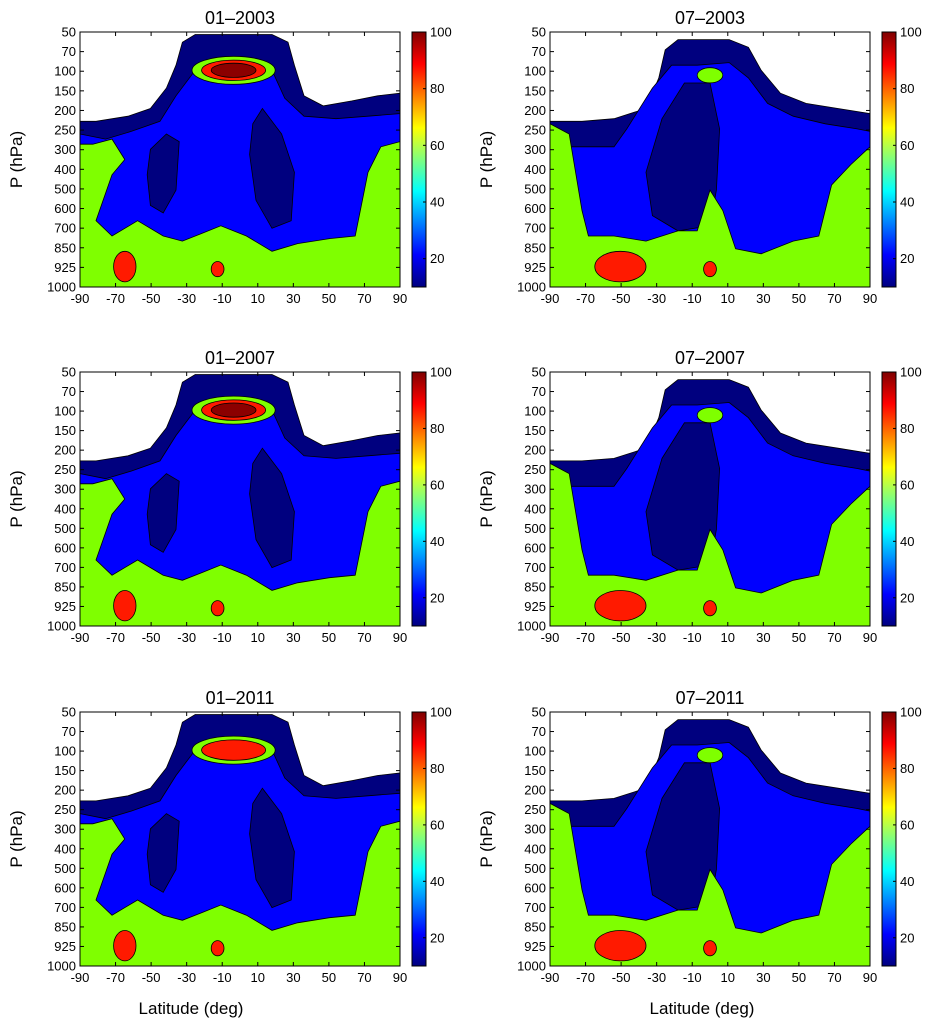 The height and width of the screenshot is (1024, 930). What do you see at coordinates (16, 498) in the screenshot?
I see `y-axis-label: P (hPa)` at bounding box center [16, 498].